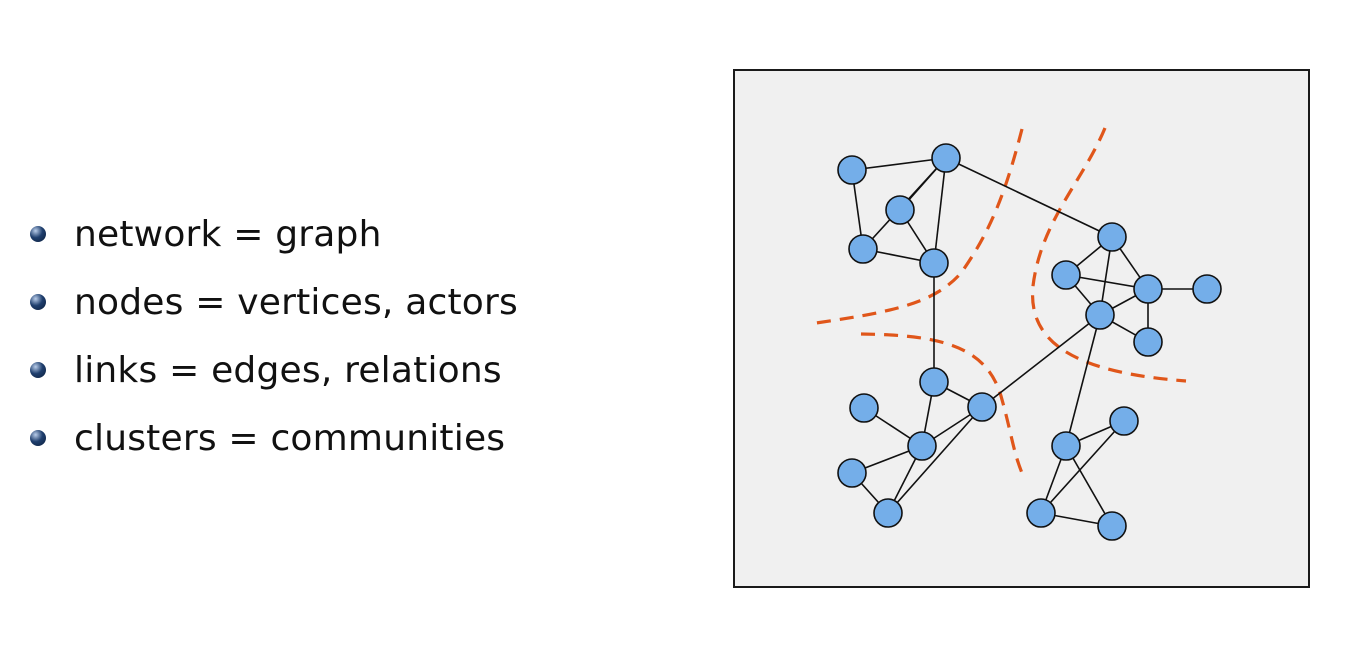 This screenshot has width=1346, height=670. What do you see at coordinates (290, 438) in the screenshot?
I see `bullet-text: clusters = communities` at bounding box center [290, 438].